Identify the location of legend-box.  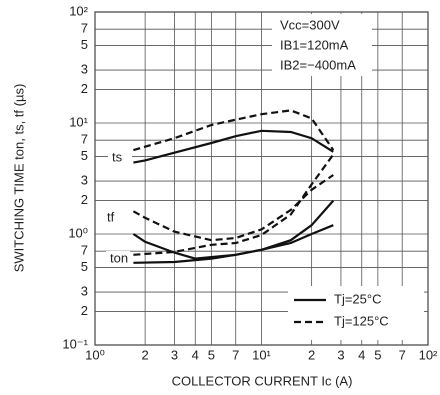
(356, 313).